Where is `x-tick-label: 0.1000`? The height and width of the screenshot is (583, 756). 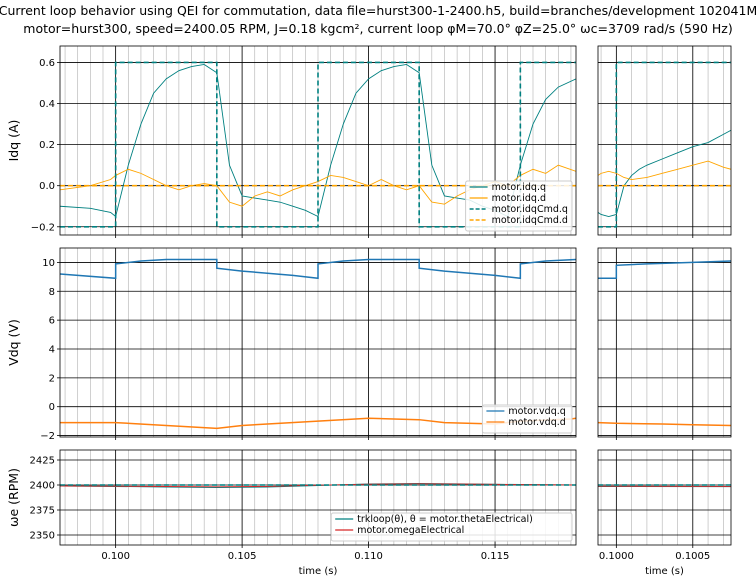 x-tick-label: 0.1000 is located at coordinates (616, 556).